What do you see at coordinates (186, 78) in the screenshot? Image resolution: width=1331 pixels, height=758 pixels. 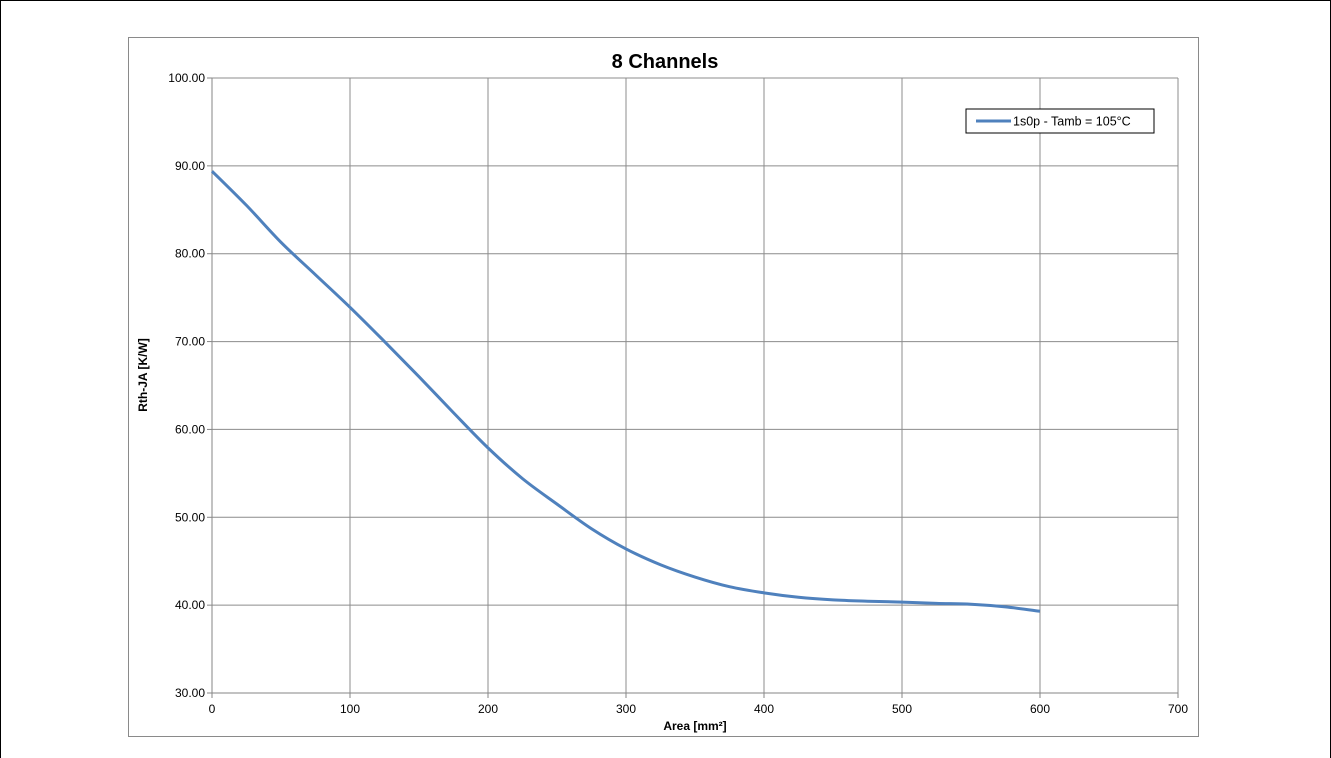 I see `y-tick-label: 100.00` at bounding box center [186, 78].